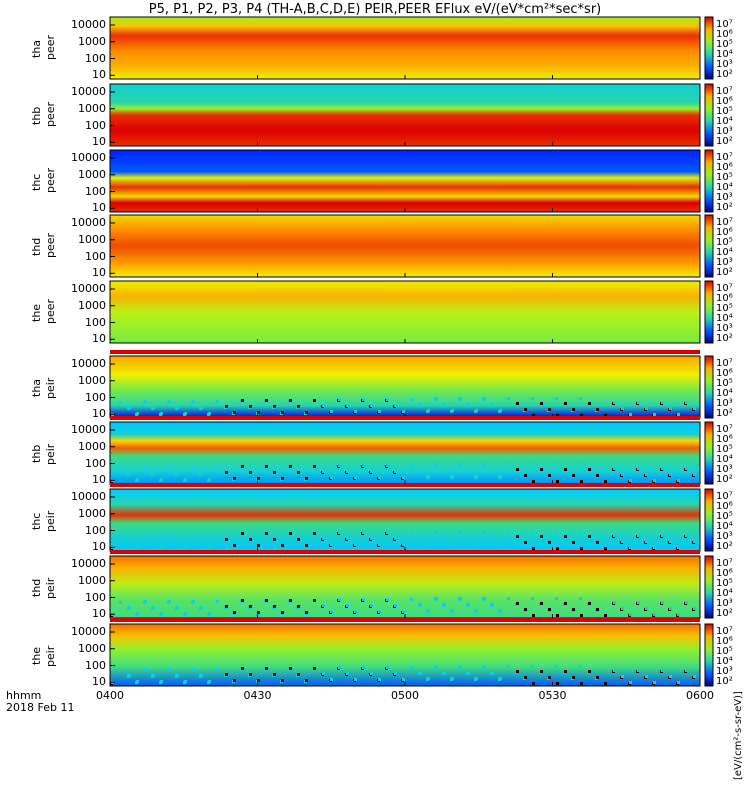 The image size is (750, 800). I want to click on x-tick-label: 0400, so click(110, 695).